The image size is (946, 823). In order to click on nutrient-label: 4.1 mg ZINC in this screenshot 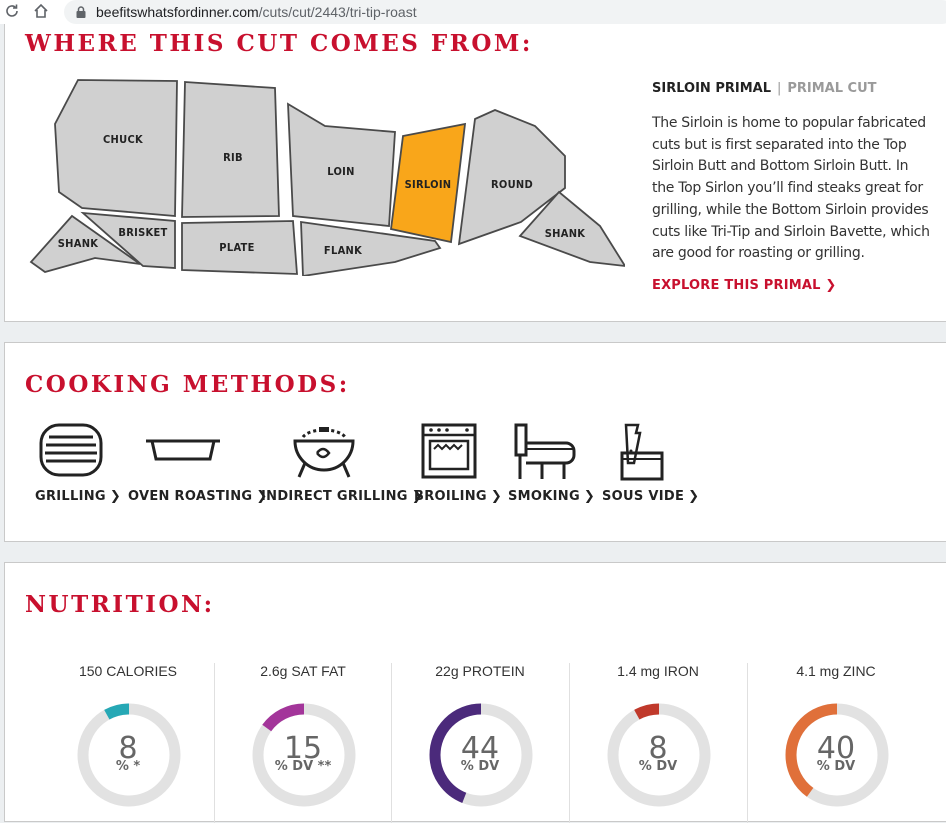, I will do `click(836, 671)`.